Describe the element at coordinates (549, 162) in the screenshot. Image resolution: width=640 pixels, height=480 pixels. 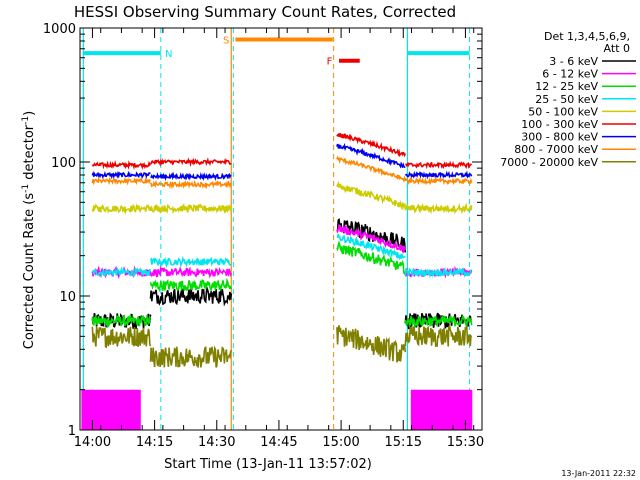
I see `legend-entry-label: 7000 - 20000 keV` at that location.